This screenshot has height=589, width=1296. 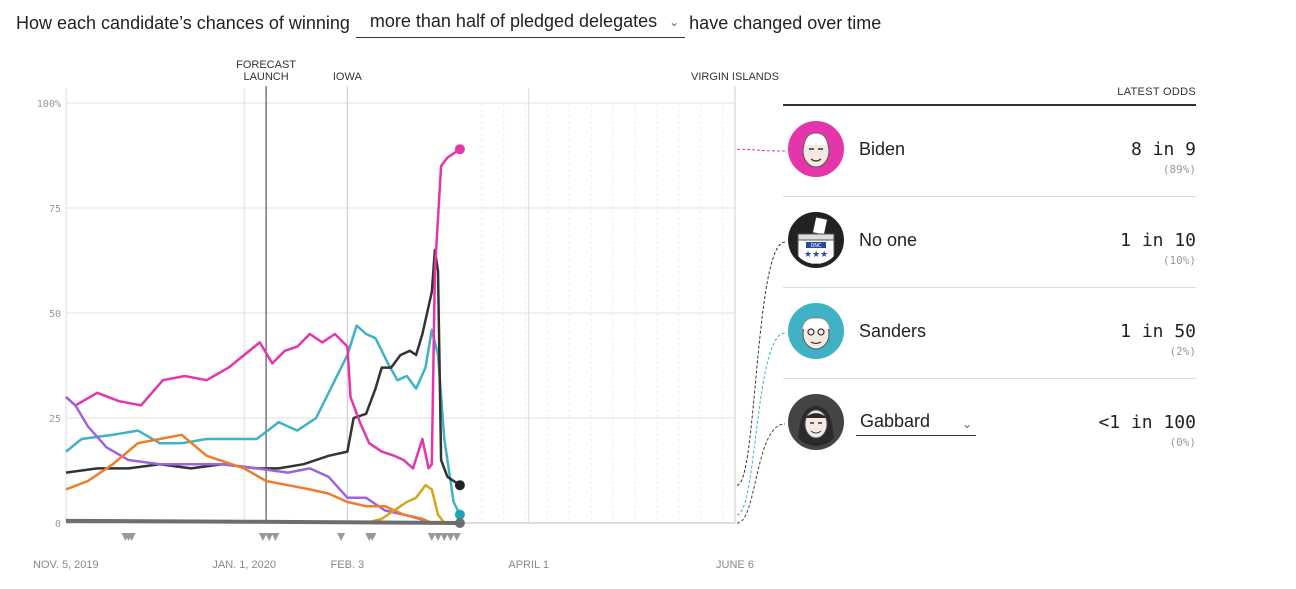 I want to click on end-dot-no-one, so click(x=459, y=485).